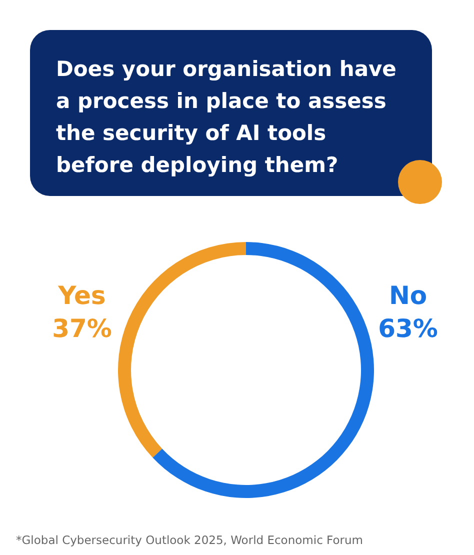 Image resolution: width=474 pixels, height=555 pixels. What do you see at coordinates (408, 328) in the screenshot?
I see `data-label: 63%` at bounding box center [408, 328].